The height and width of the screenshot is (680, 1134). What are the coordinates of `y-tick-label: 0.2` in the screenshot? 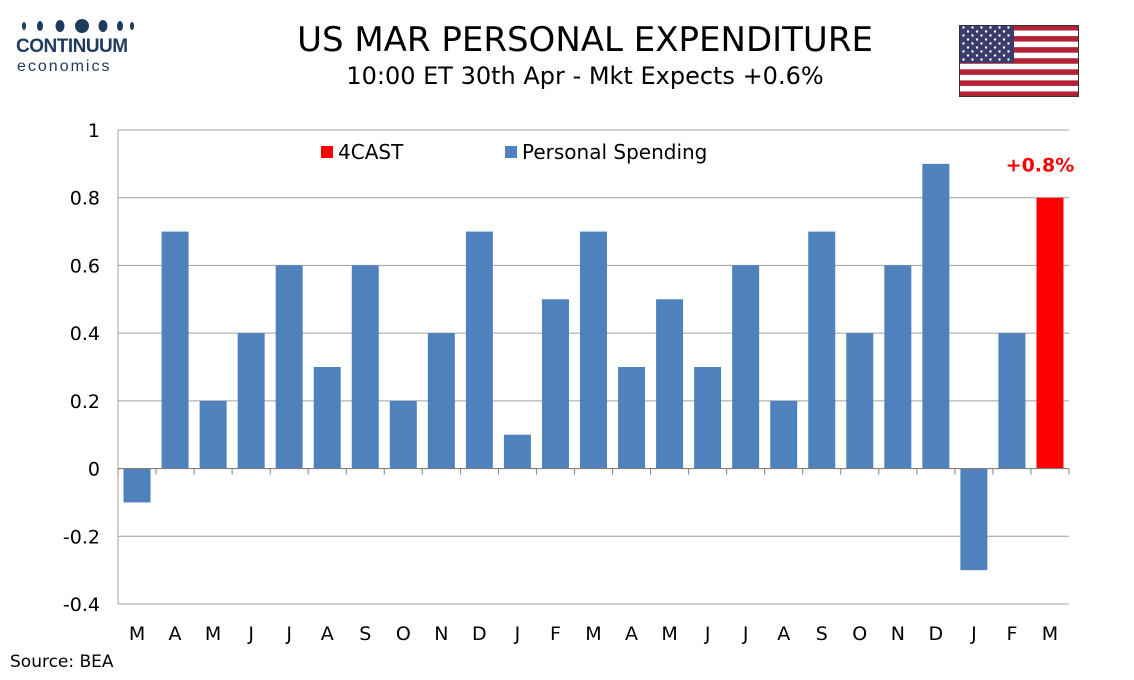 It's located at (85, 402).